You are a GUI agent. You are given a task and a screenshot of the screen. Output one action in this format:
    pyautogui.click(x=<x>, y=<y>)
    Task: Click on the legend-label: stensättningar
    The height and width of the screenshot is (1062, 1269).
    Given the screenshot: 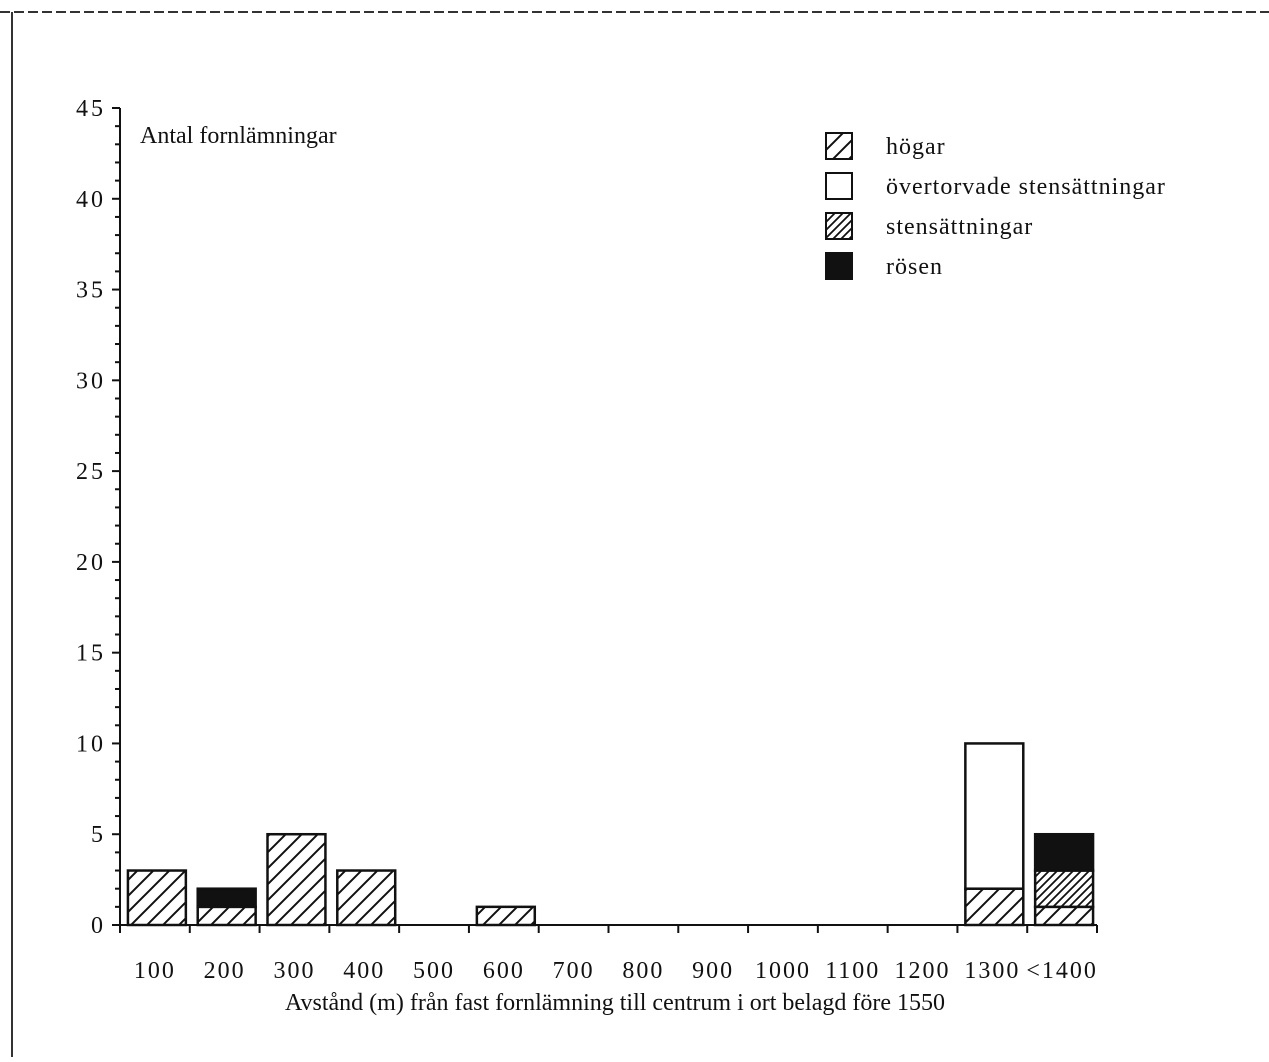 What is the action you would take?
    pyautogui.click(x=959, y=227)
    